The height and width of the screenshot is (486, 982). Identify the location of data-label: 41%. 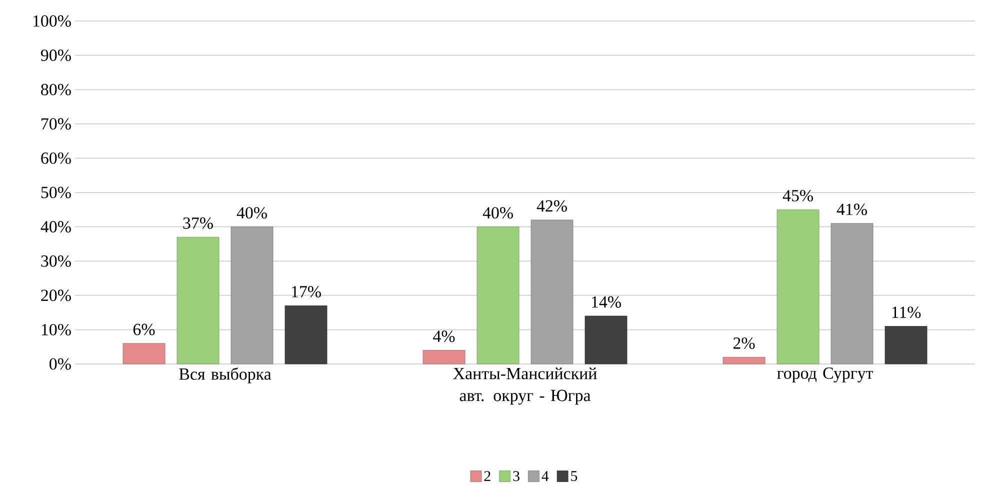
(851, 209).